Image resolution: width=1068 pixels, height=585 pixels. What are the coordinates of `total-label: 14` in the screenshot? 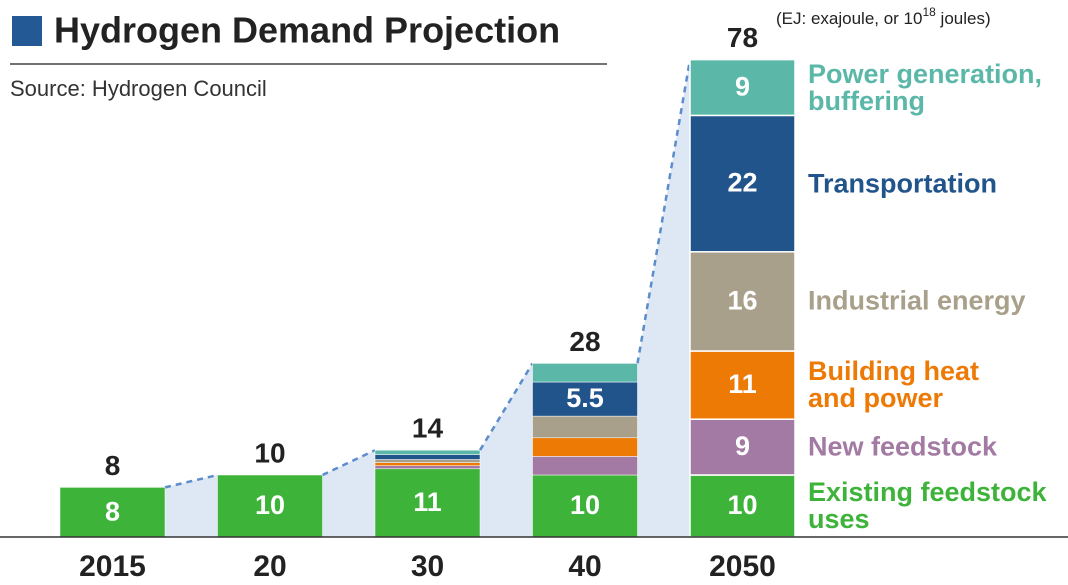 It's located at (428, 428).